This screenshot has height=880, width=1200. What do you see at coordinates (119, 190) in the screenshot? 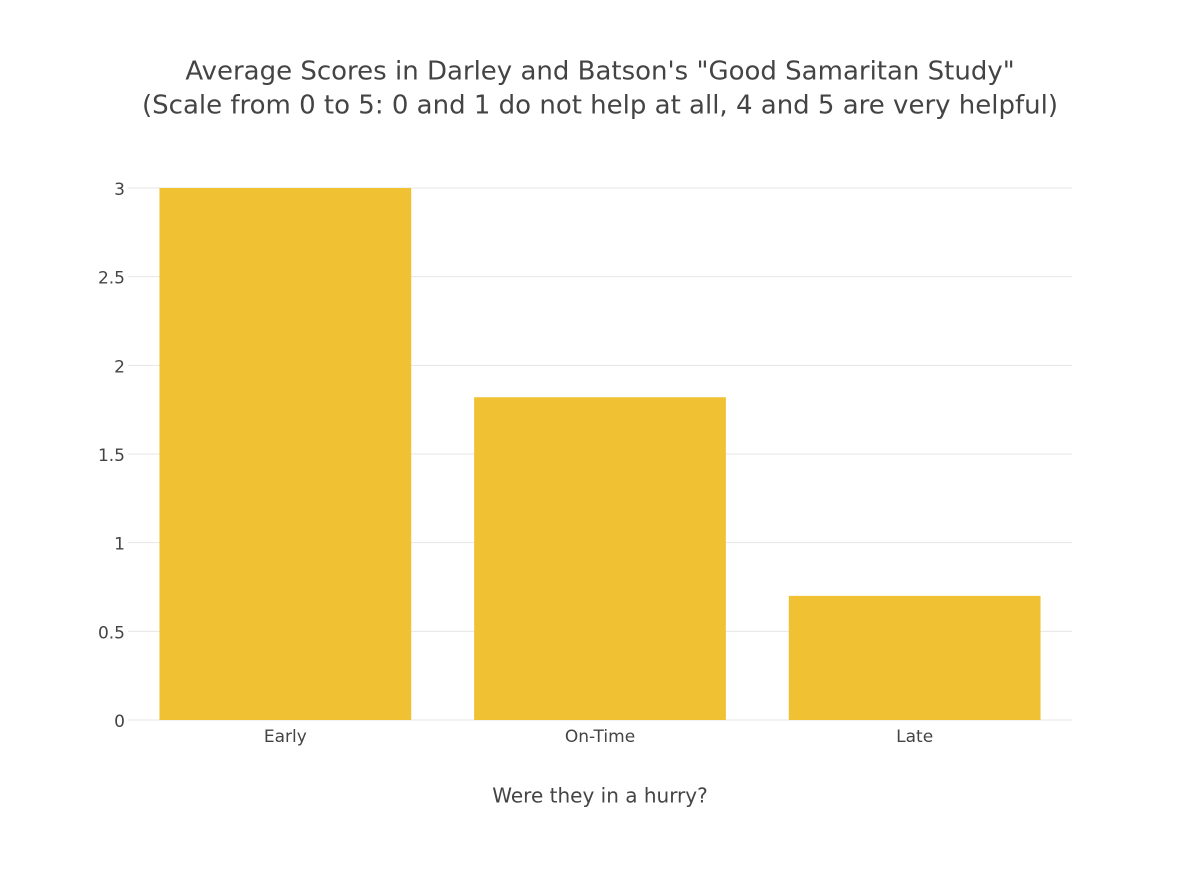
I see `y-tick-label: 3` at bounding box center [119, 190].